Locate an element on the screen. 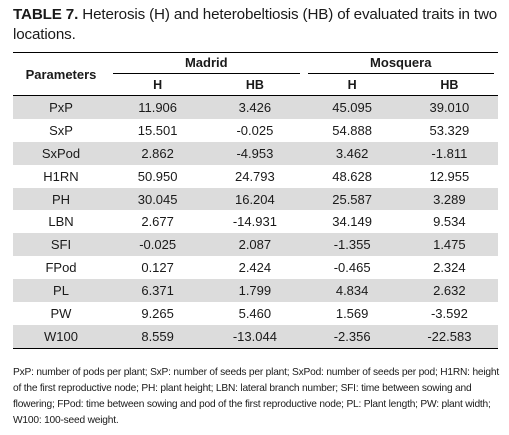 The width and height of the screenshot is (509, 435). parameter-cell: H1RN is located at coordinates (61, 176).